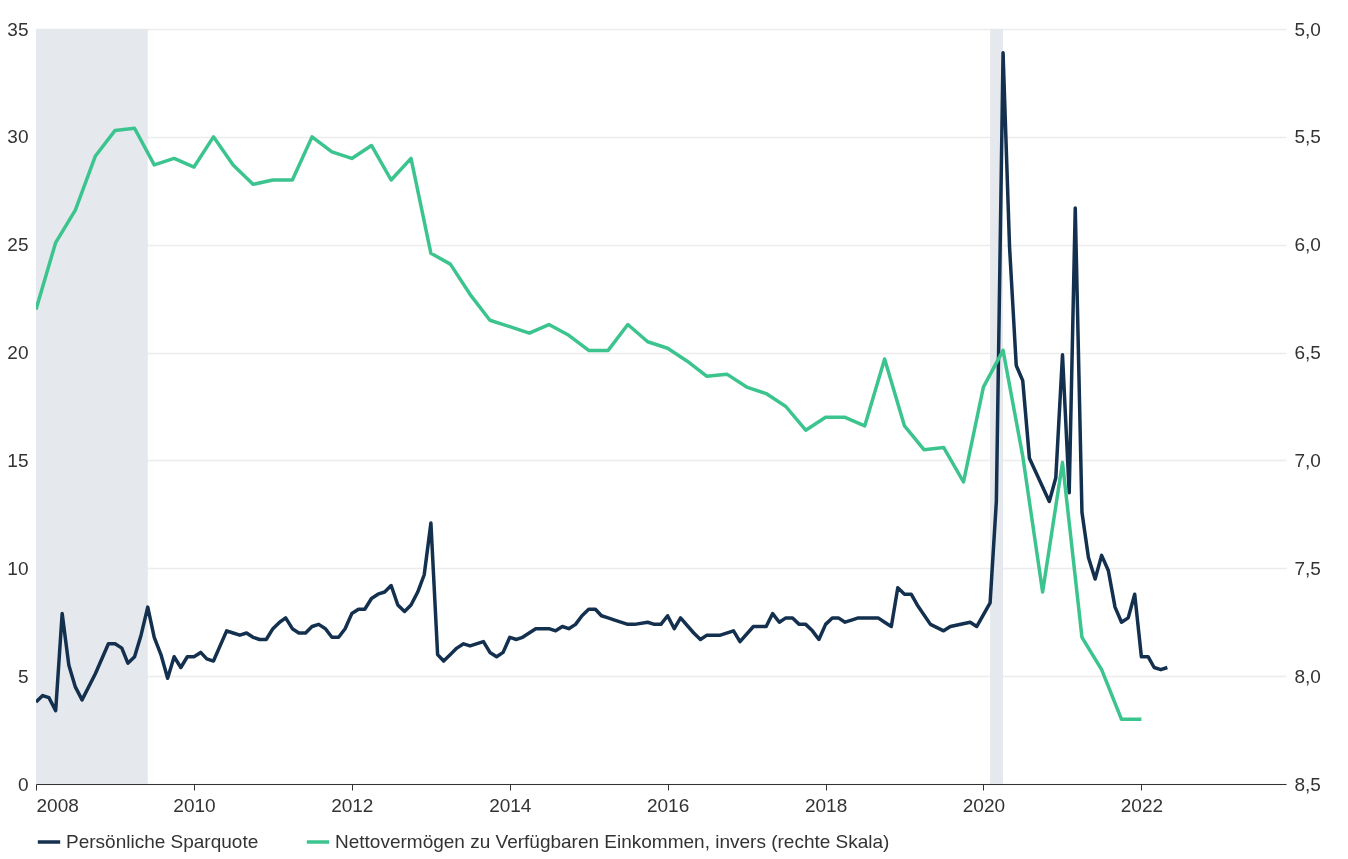  I want to click on y-tick-label: 5, so click(23, 676).